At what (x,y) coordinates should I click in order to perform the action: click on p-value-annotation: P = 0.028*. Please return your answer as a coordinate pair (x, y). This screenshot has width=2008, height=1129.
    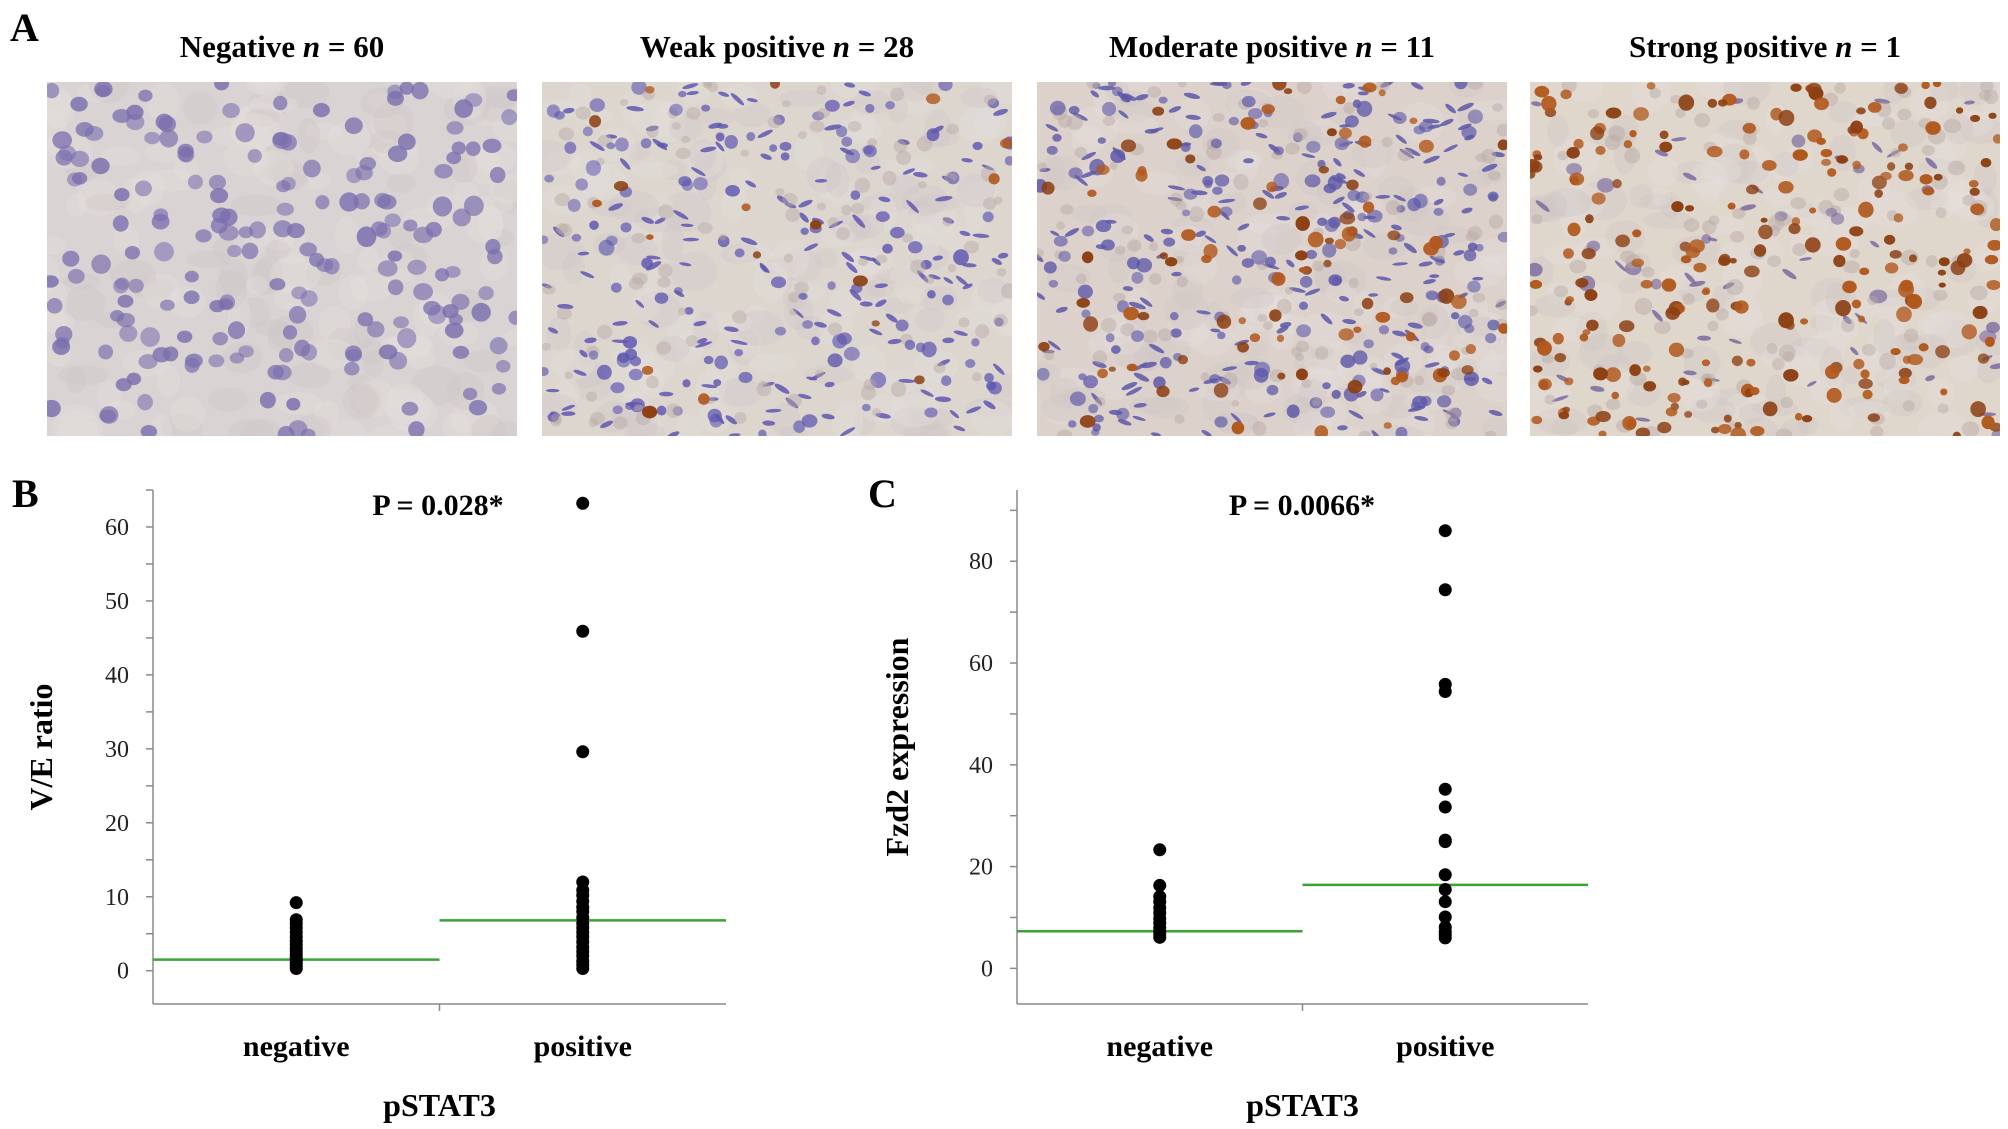
    Looking at the image, I should click on (437, 505).